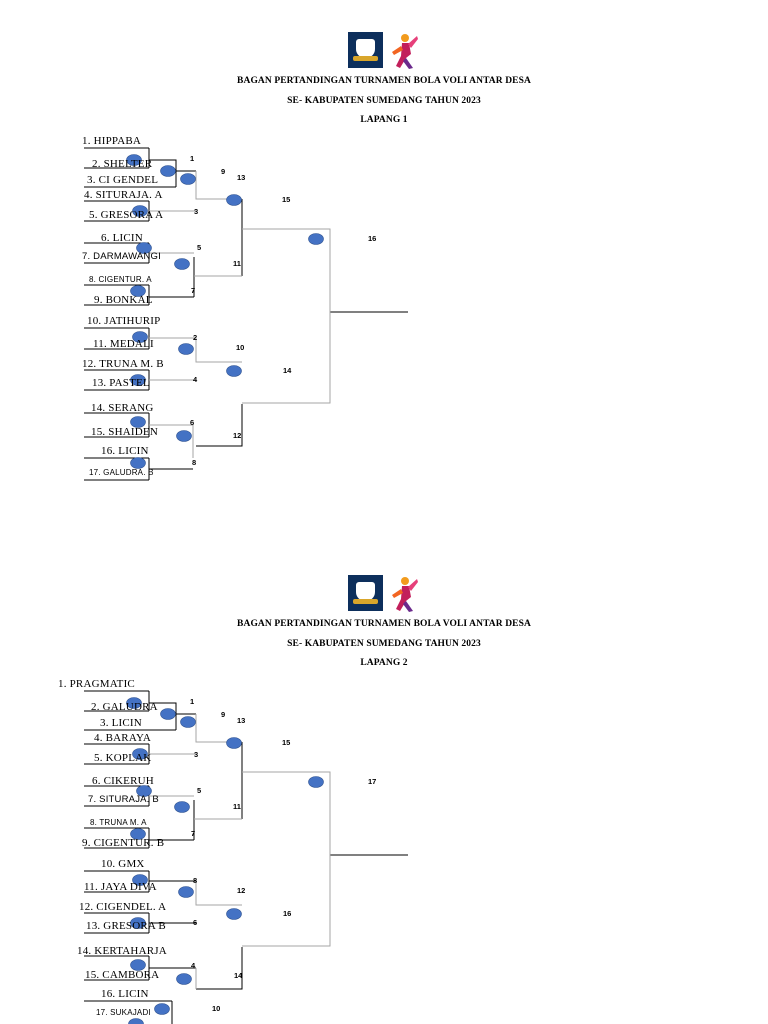  Describe the element at coordinates (124, 321) in the screenshot. I see `team-10: 10. JATIHURIP` at that location.